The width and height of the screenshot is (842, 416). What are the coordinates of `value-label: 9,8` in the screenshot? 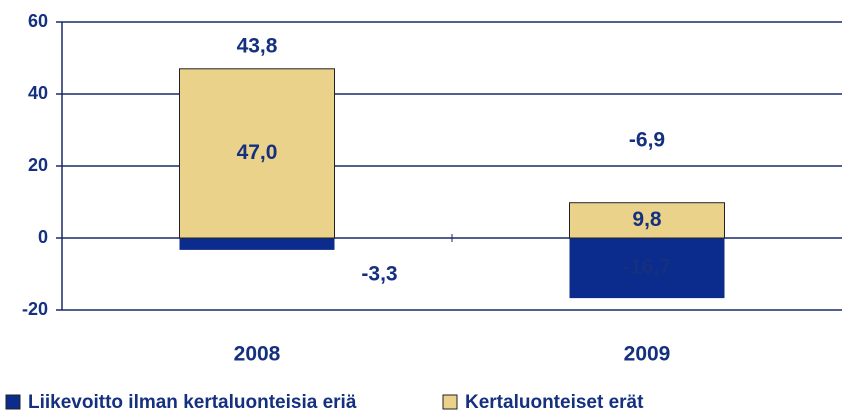 It's located at (647, 219).